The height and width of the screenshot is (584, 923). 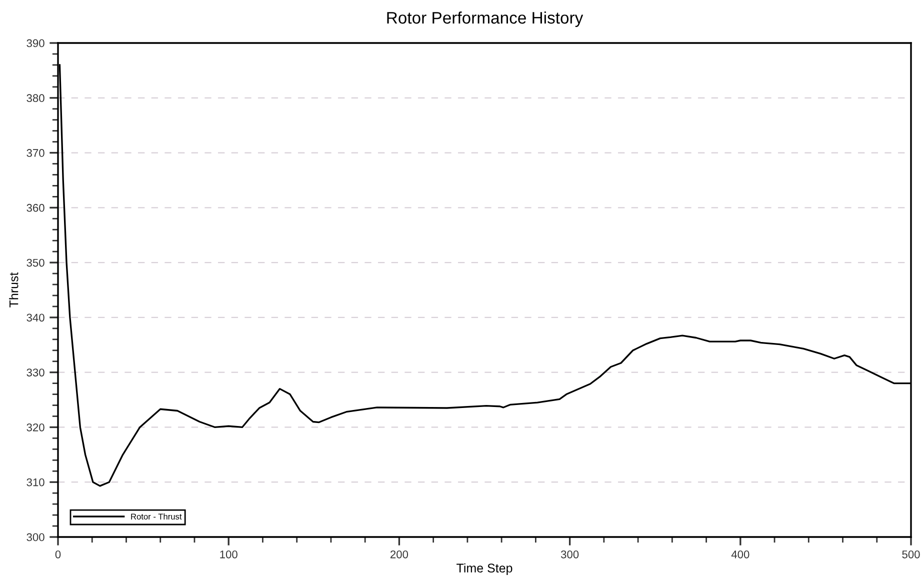 What do you see at coordinates (229, 554) in the screenshot?
I see `x-tick-label: 100` at bounding box center [229, 554].